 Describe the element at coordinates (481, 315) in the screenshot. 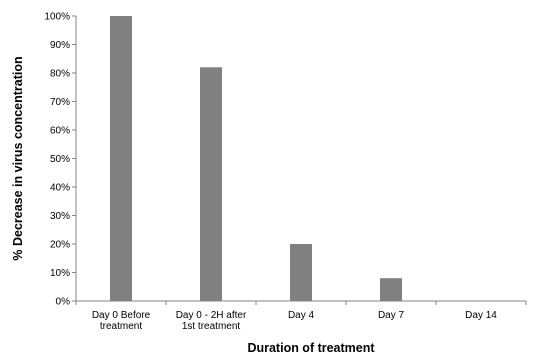

I see `x-tick-label: Day 14` at that location.